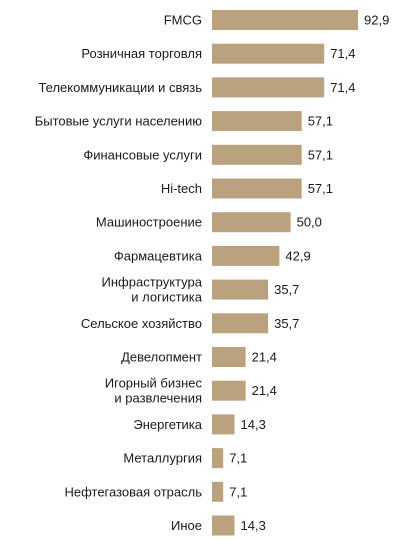 Image resolution: width=400 pixels, height=547 pixels. What do you see at coordinates (161, 357) in the screenshot?
I see `category-label: Девелопмент` at bounding box center [161, 357].